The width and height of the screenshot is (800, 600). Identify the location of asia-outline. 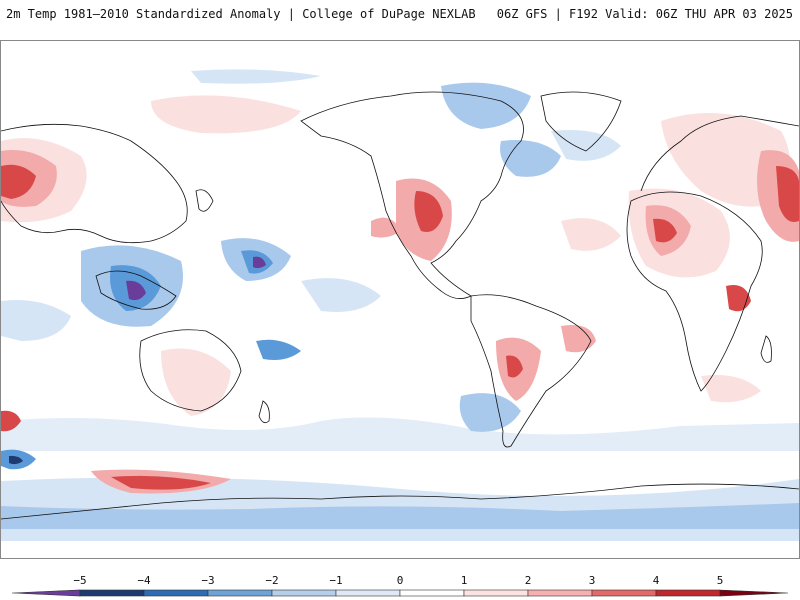
(94, 183).